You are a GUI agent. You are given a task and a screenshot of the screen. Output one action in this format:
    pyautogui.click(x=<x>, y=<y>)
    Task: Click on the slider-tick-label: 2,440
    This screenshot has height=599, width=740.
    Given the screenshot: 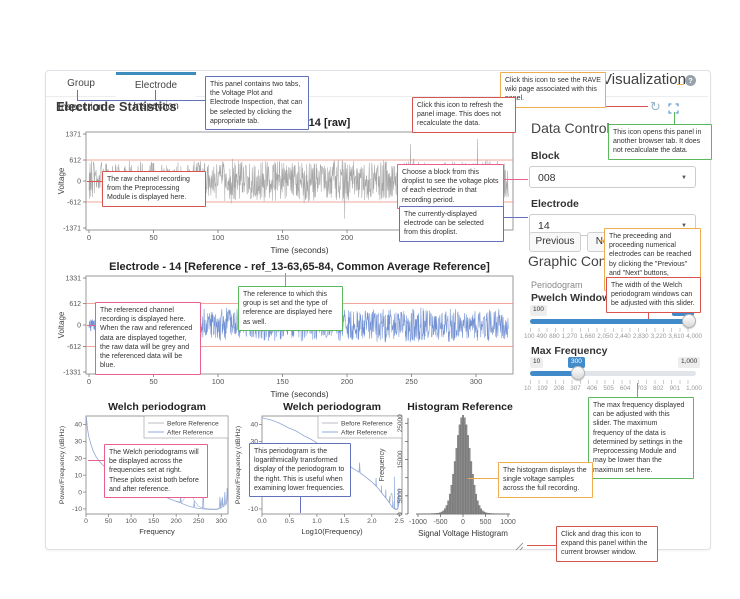 What is the action you would take?
    pyautogui.click(x=623, y=336)
    